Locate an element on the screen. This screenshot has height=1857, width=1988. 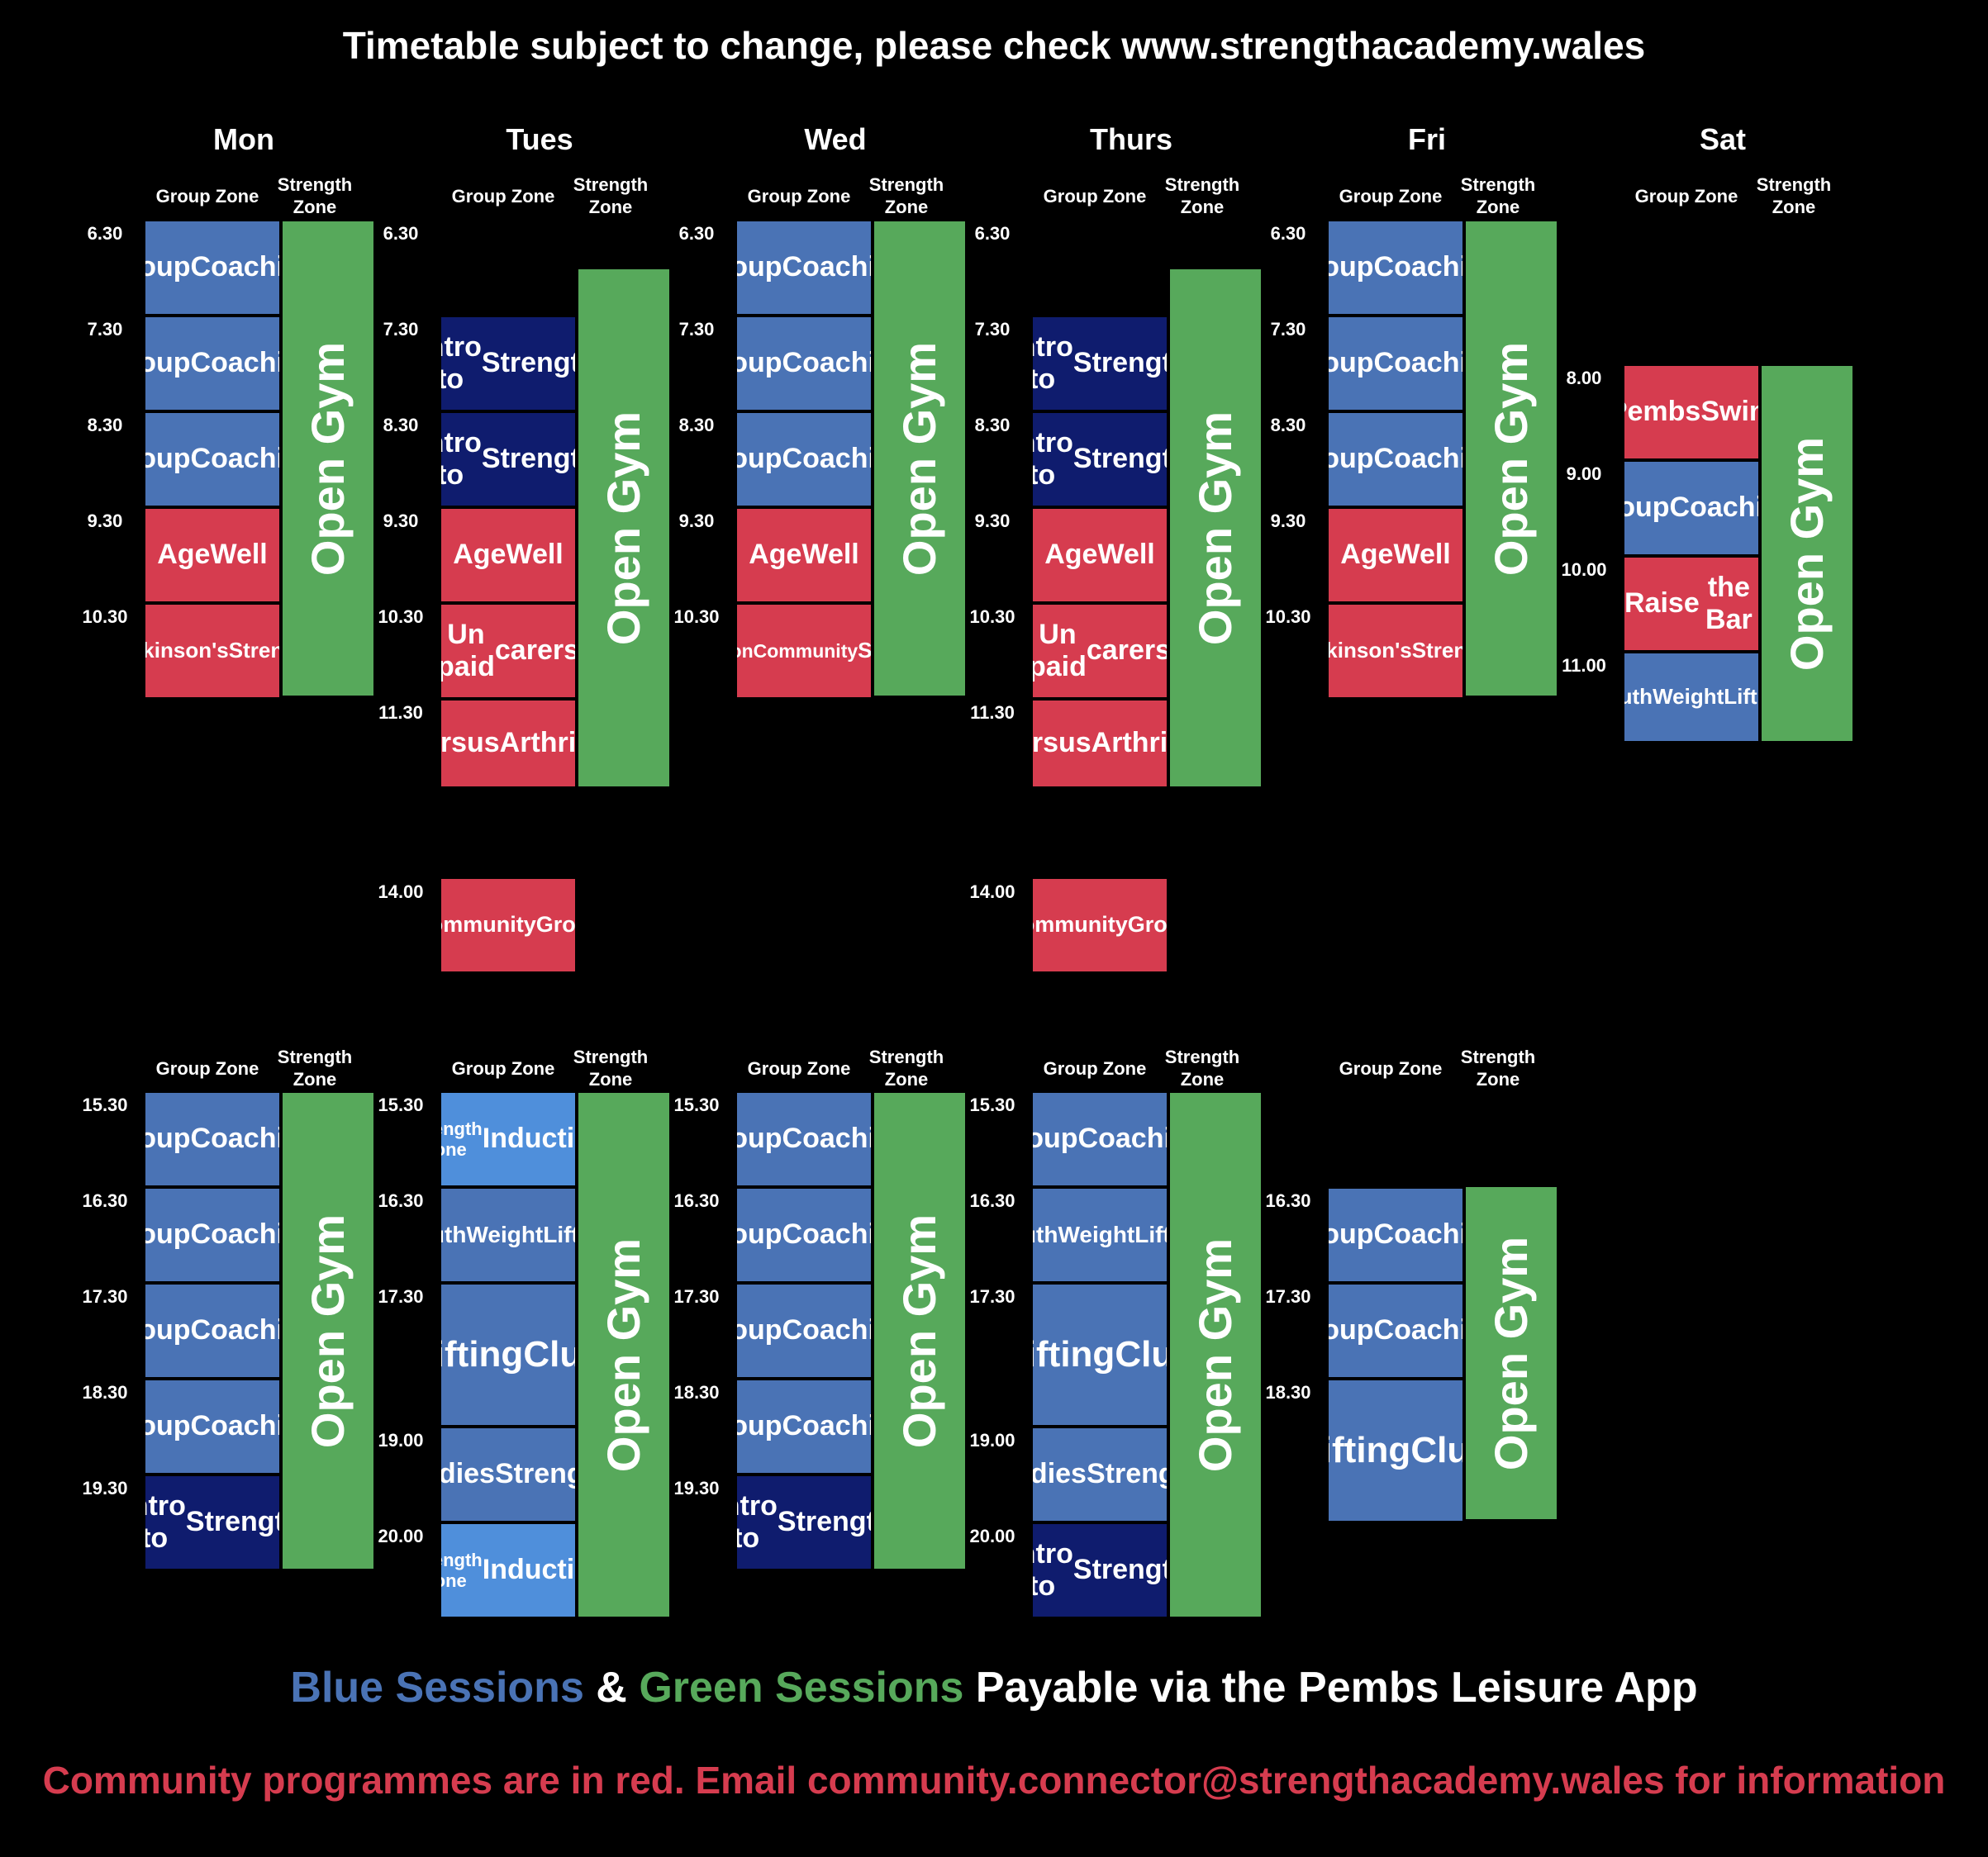
time-label: 7.30 is located at coordinates (401, 329).